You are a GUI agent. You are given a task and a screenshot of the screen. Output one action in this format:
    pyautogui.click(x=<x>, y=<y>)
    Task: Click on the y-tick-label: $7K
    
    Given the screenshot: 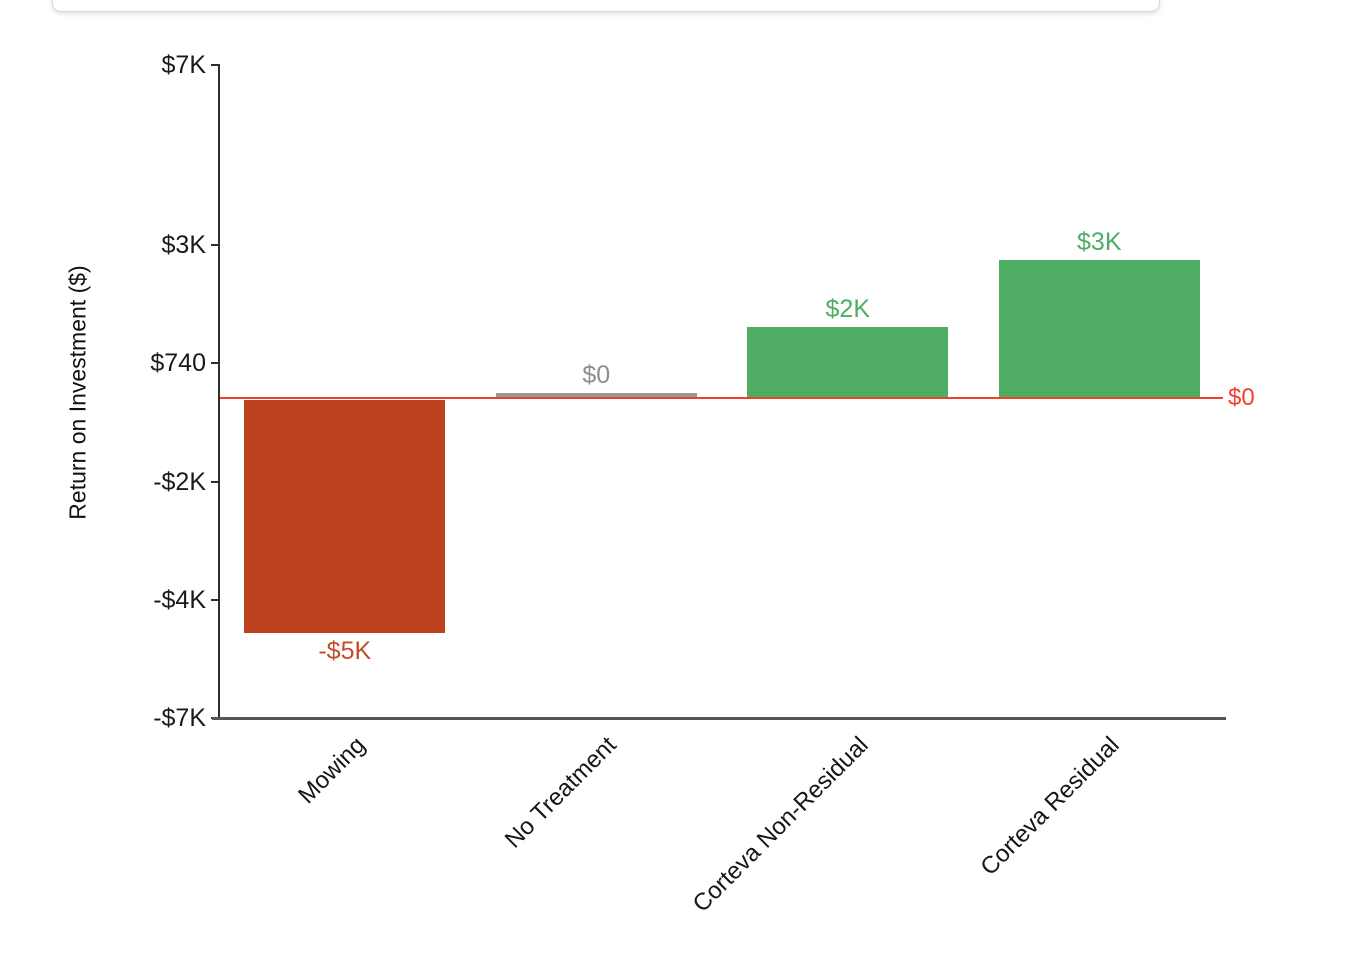 What is the action you would take?
    pyautogui.click(x=183, y=65)
    